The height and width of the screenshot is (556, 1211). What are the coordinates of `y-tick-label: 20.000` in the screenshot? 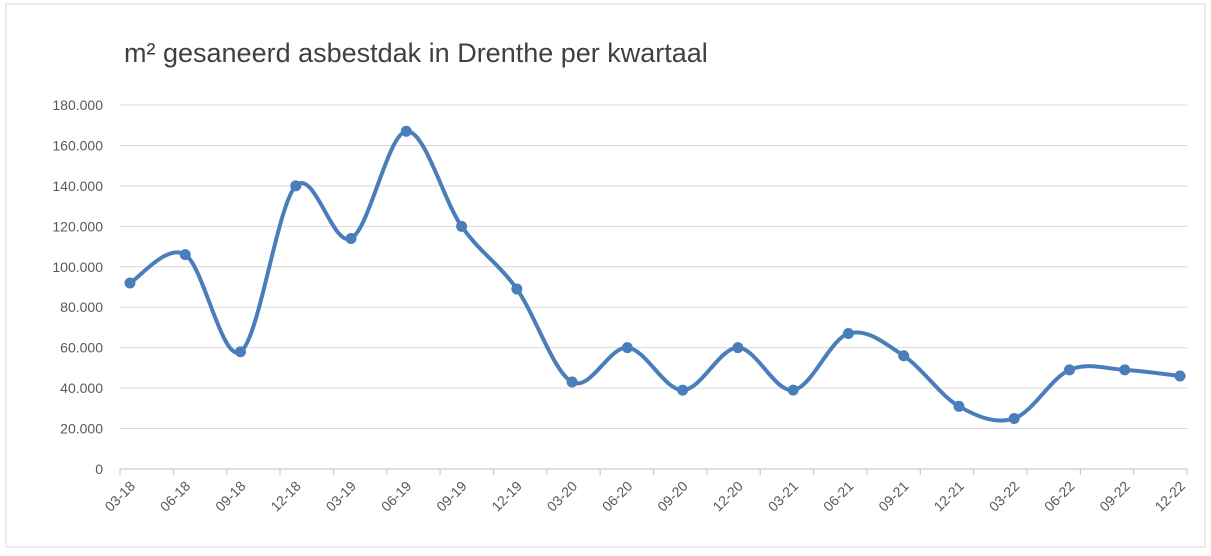 It's located at (81, 429).